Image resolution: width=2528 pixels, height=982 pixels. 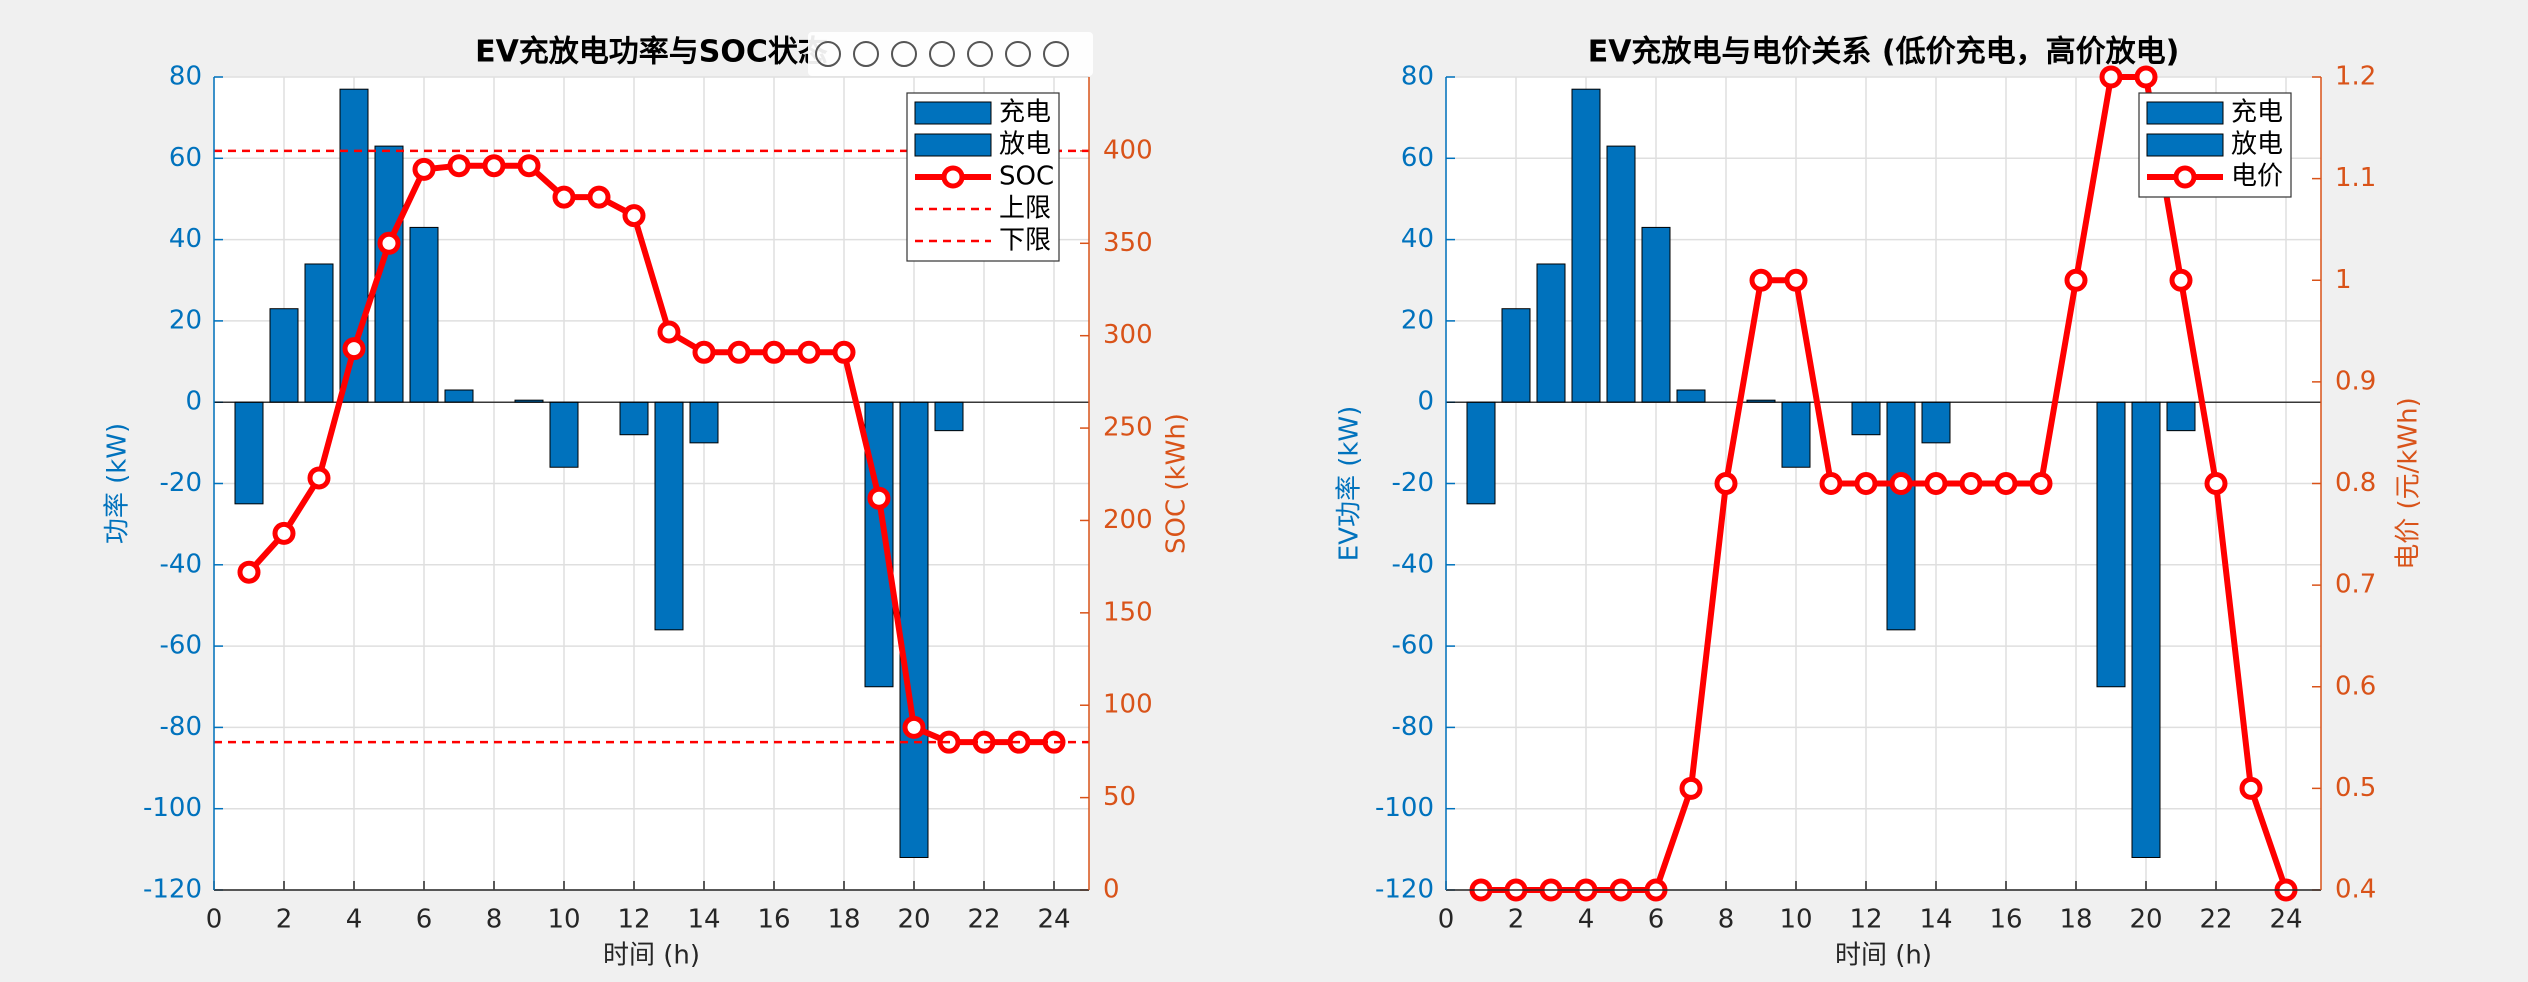 What do you see at coordinates (1128, 335) in the screenshot?
I see `y2-tick-label: 300` at bounding box center [1128, 335].